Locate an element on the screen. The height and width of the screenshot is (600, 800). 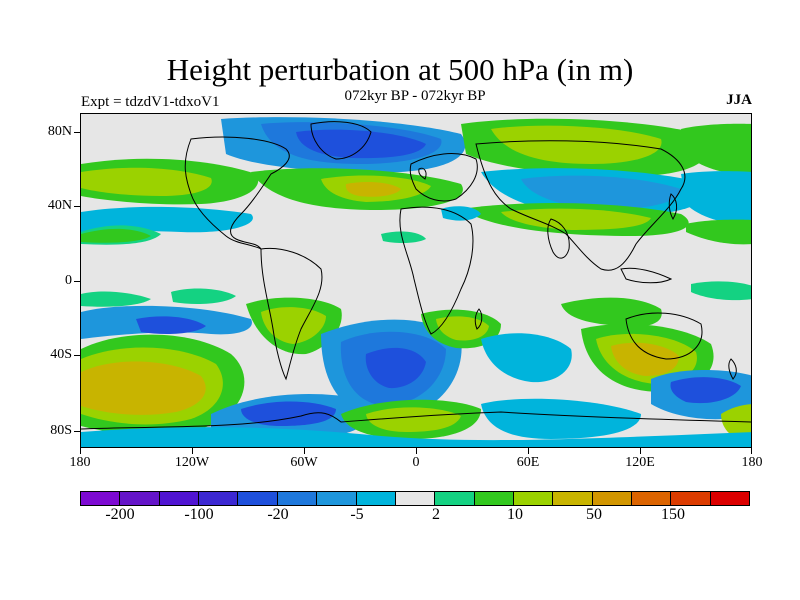
colorbar-label: 150 is located at coordinates (673, 514).